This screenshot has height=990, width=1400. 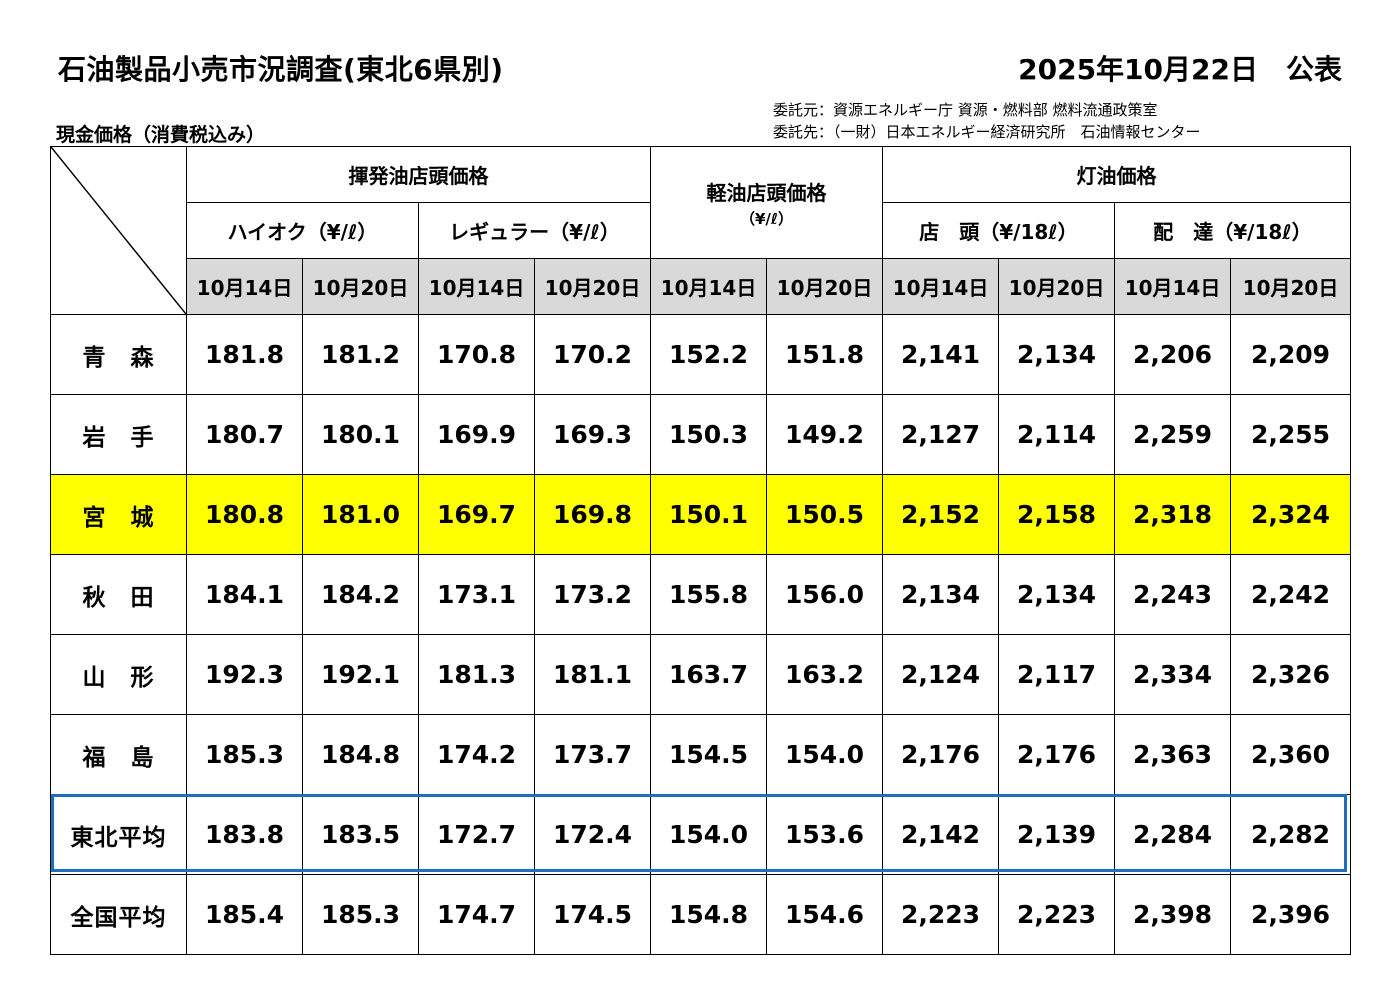 What do you see at coordinates (1116, 174) in the screenshot?
I see `kerosene-header: 灯油価格` at bounding box center [1116, 174].